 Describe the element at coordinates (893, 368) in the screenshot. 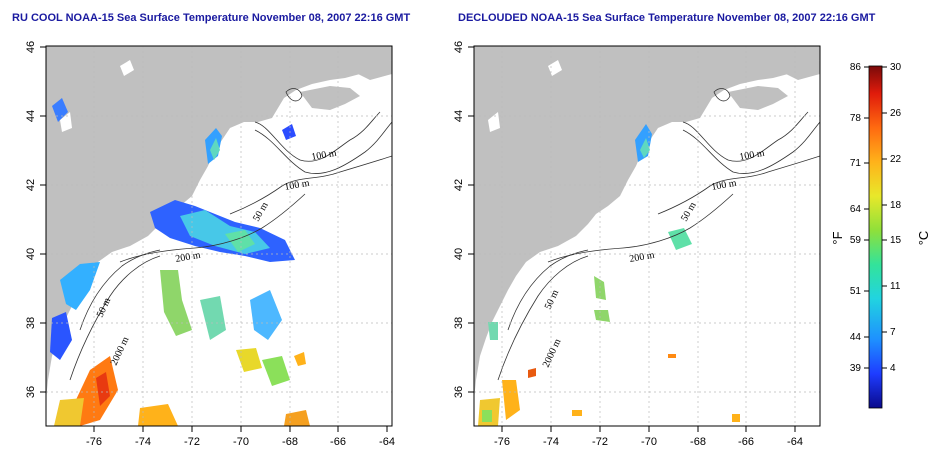

I see `colorbar-c-label: 4` at that location.